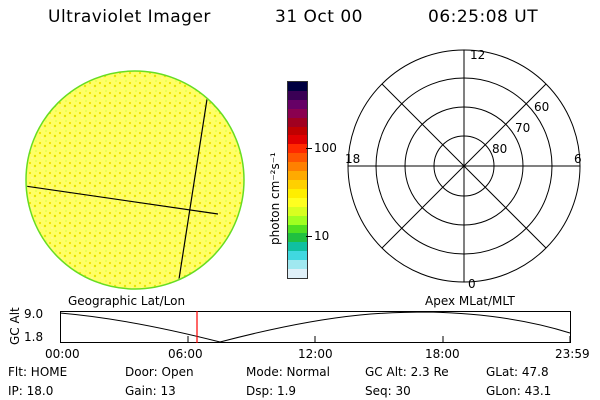  I want to click on altitude-timeline, so click(315, 327).